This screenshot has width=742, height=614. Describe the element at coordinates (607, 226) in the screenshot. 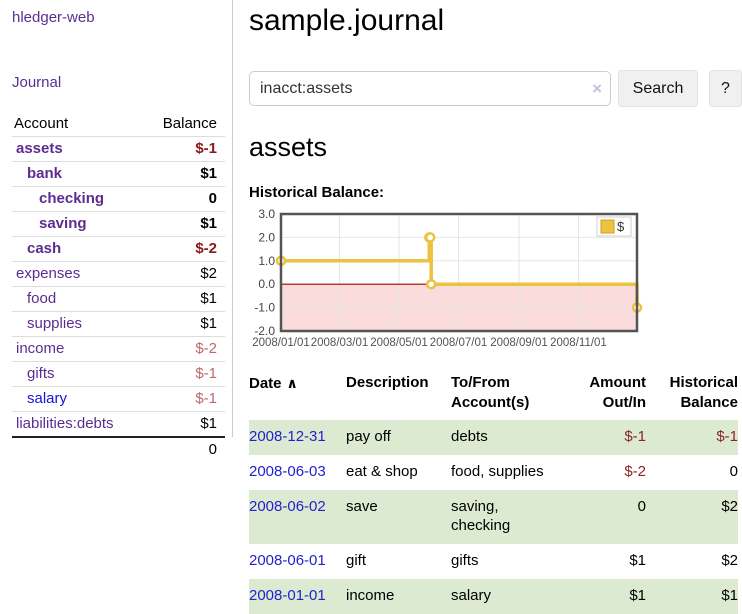

I see `legend-swatch` at that location.